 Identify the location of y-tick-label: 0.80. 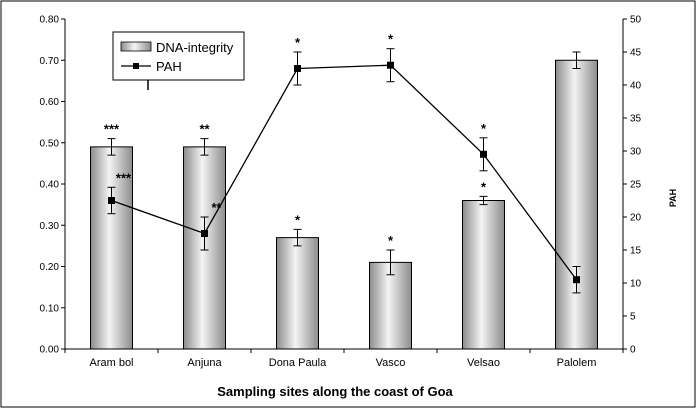
(50, 20).